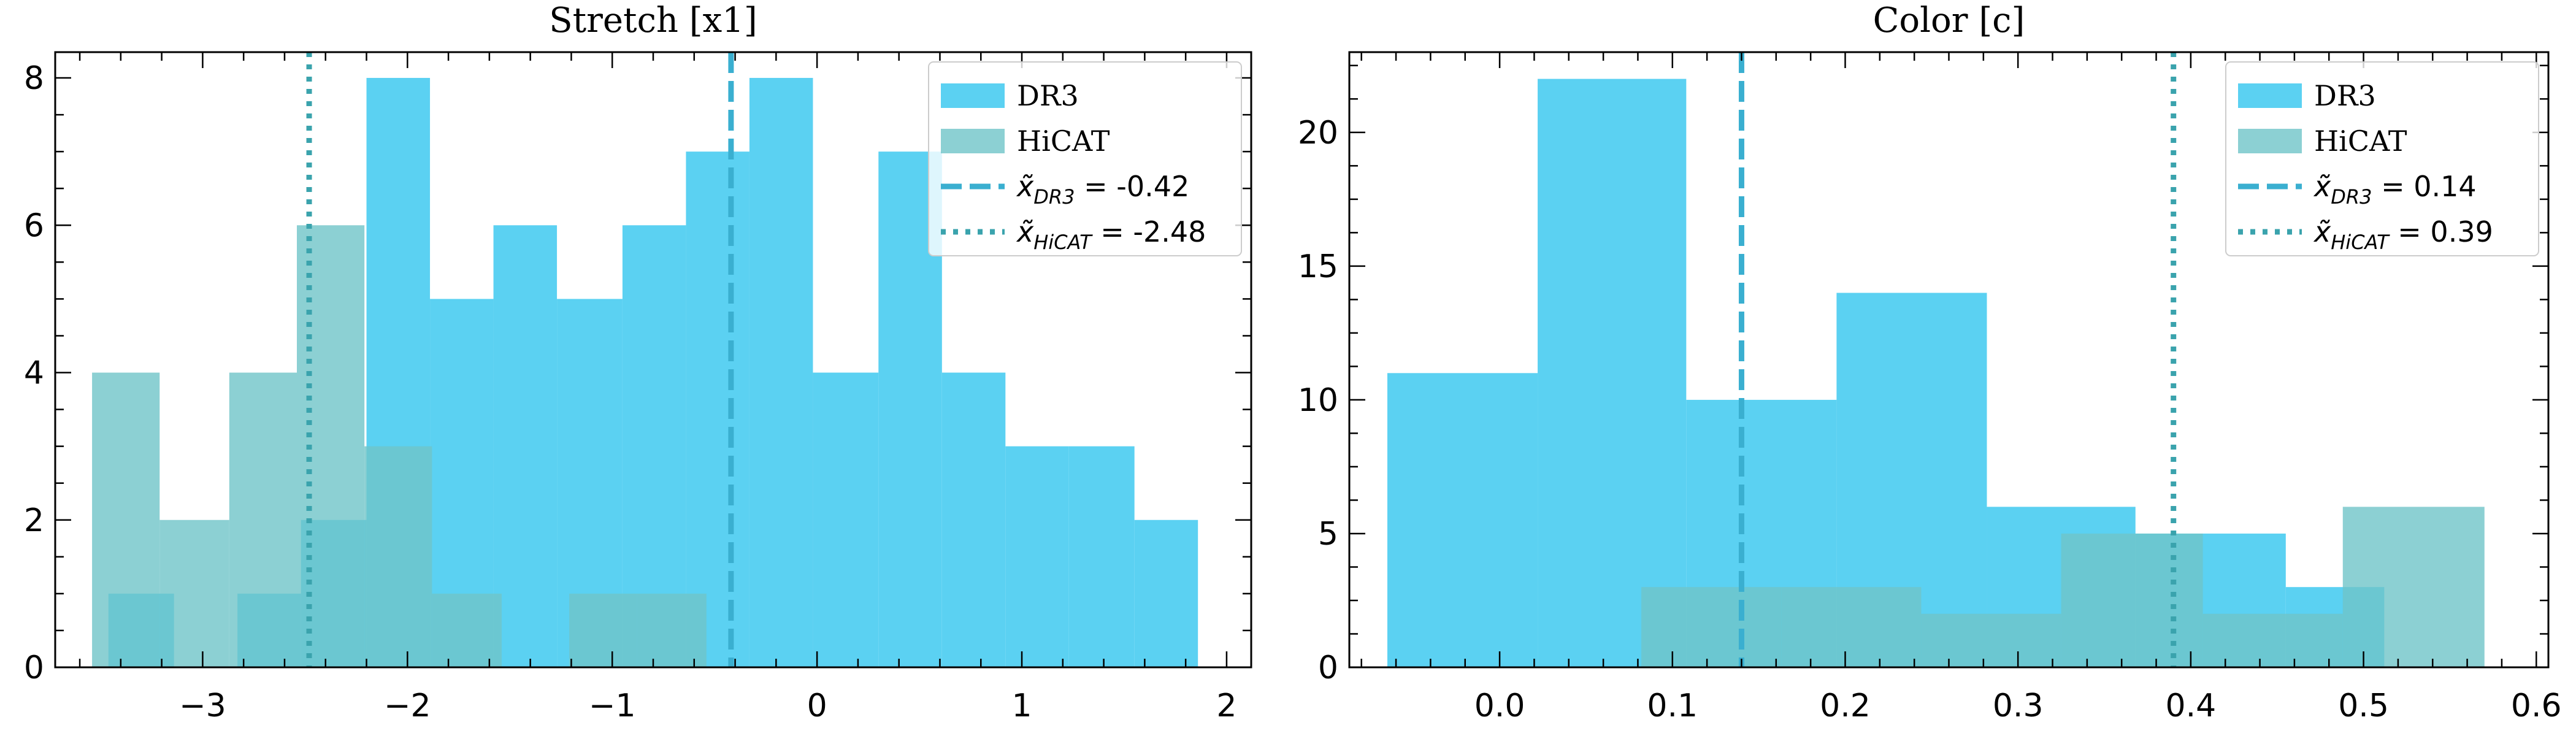 This screenshot has height=736, width=2576. I want to click on chart-1-xtick-label: 0.3, so click(2018, 706).